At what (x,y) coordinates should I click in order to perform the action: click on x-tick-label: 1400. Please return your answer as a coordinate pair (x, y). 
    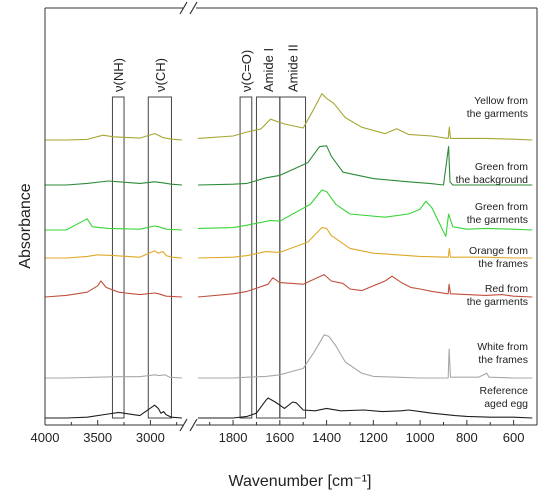
    Looking at the image, I should click on (326, 437).